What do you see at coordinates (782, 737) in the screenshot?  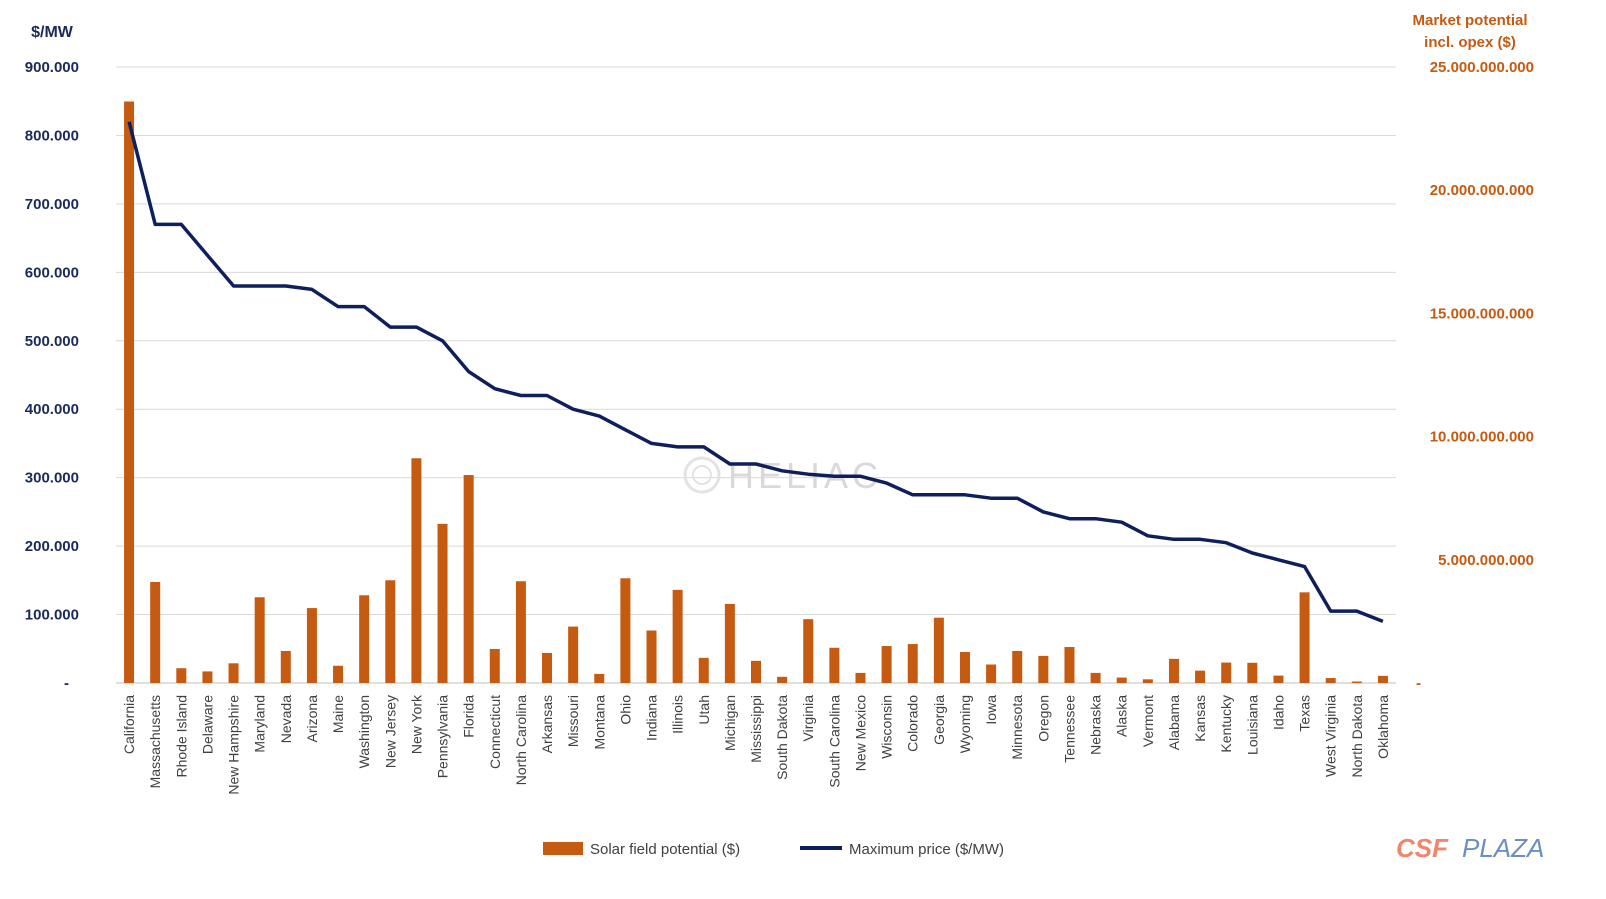 I see `category-label: South Dakota` at bounding box center [782, 737].